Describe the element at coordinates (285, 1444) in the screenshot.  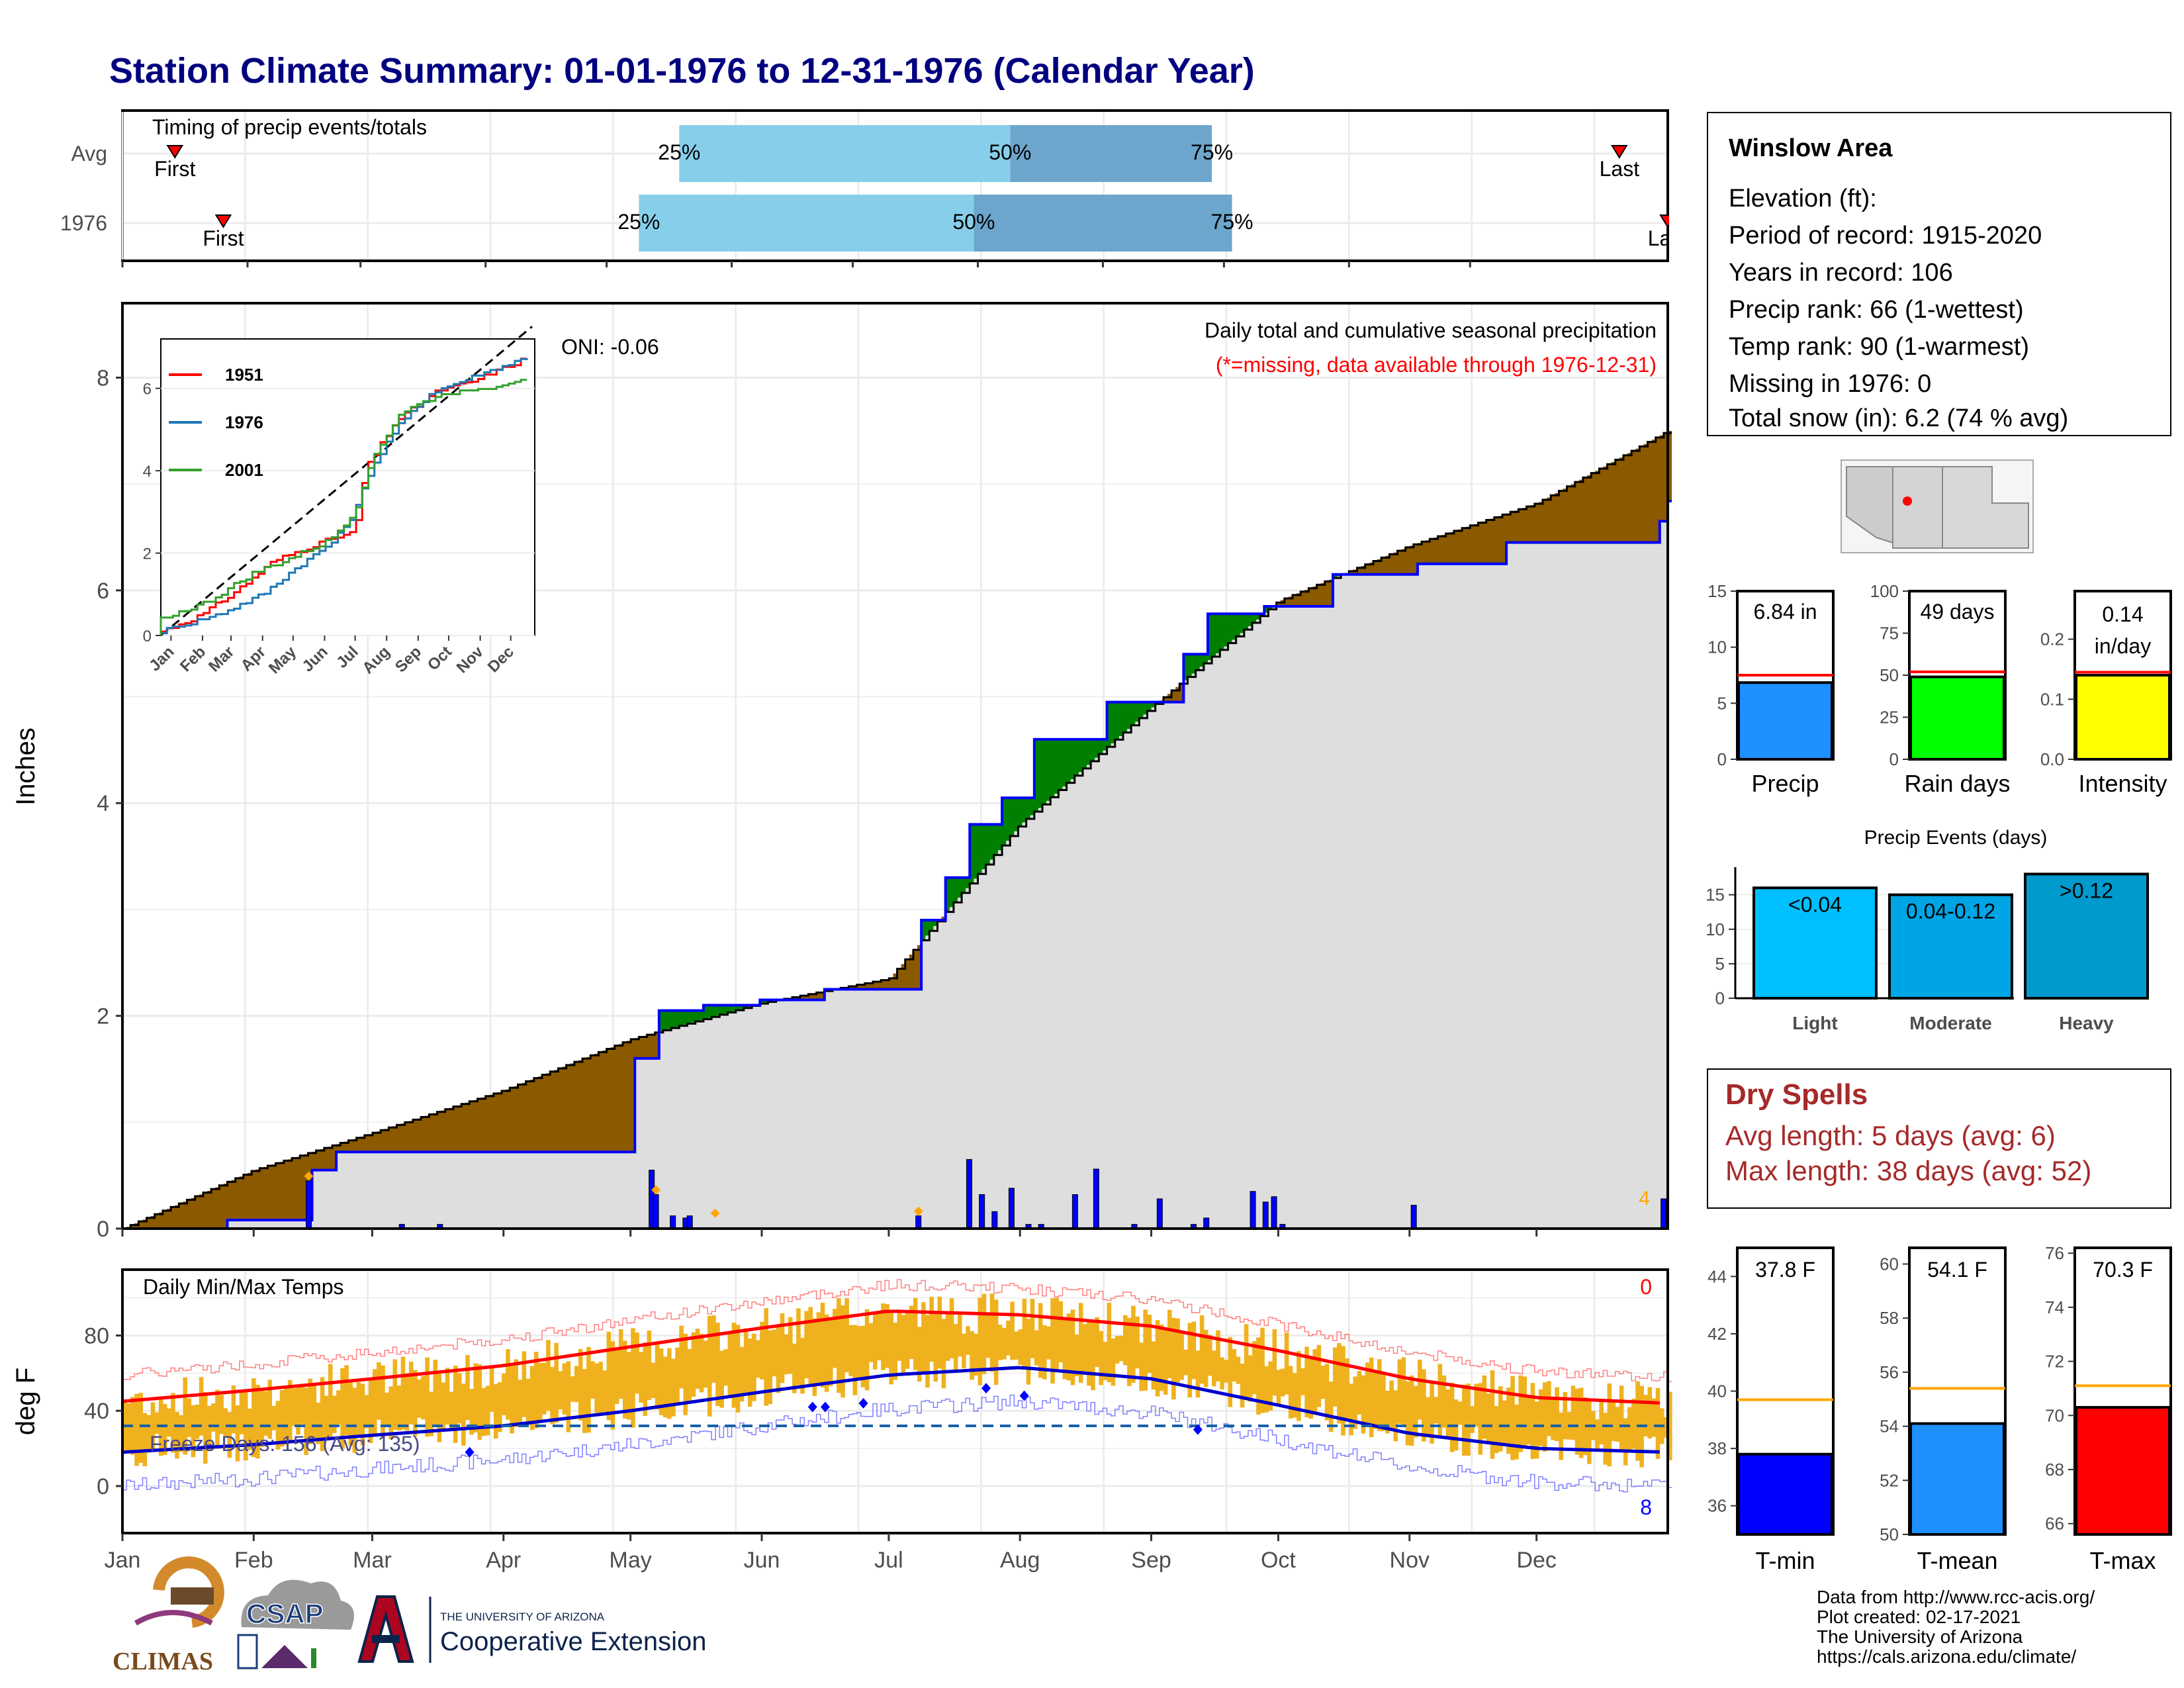
I see `freeze-days-label: Freeze Days: 156 (Avg: 135)` at that location.